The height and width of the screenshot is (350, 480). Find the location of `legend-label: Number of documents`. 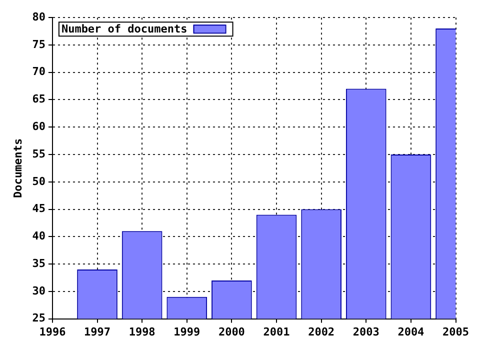

legend-label: Number of documents is located at coordinates (124, 29).